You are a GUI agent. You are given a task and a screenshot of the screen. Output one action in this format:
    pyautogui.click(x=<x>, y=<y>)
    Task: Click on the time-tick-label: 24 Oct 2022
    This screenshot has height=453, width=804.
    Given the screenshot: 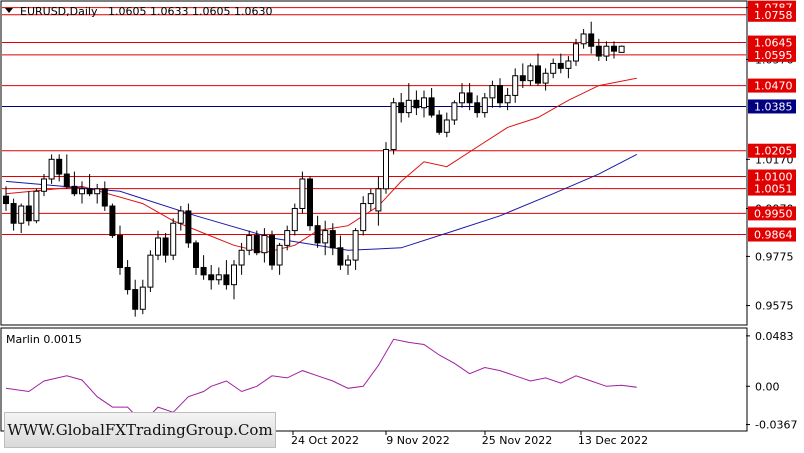 What is the action you would take?
    pyautogui.click(x=325, y=440)
    